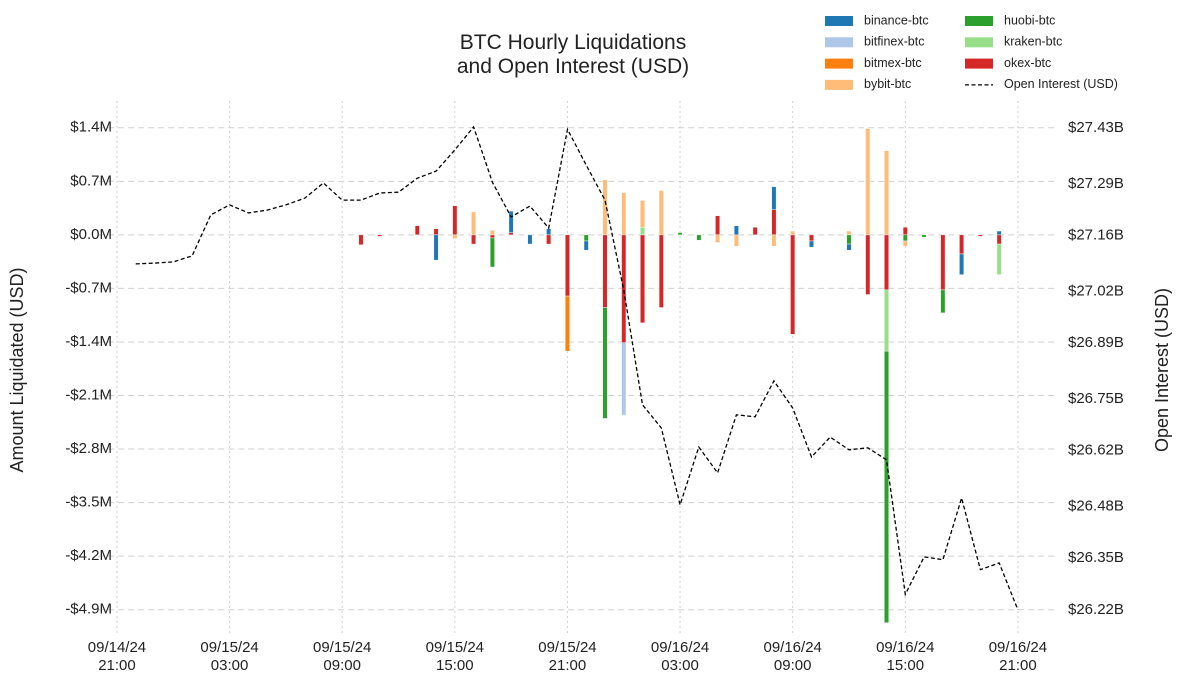  I want to click on y-tick-label: -$3.5M, so click(88, 502).